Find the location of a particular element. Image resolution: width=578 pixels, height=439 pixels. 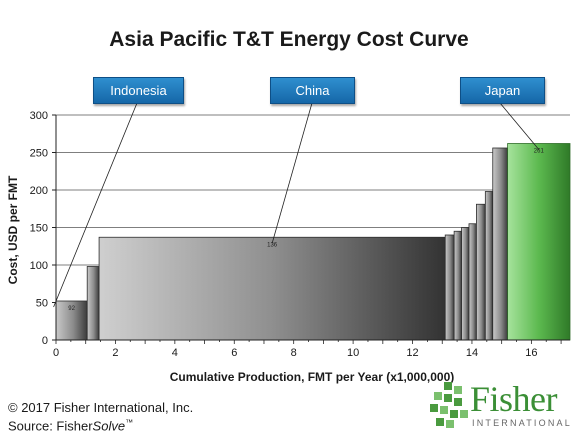

bar-data-label: 136 is located at coordinates (272, 245).